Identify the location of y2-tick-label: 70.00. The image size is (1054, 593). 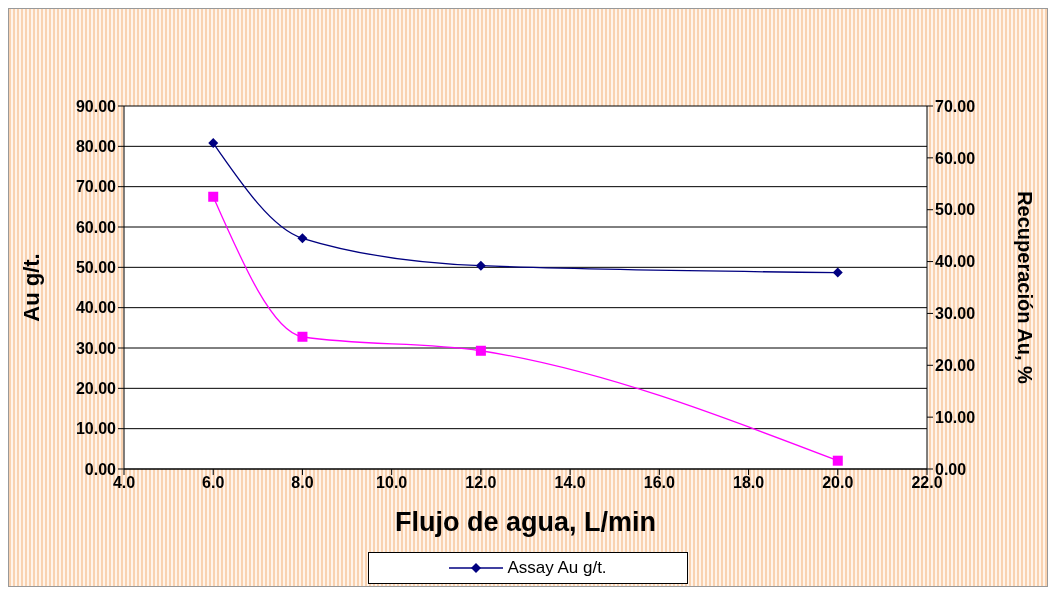
(955, 106).